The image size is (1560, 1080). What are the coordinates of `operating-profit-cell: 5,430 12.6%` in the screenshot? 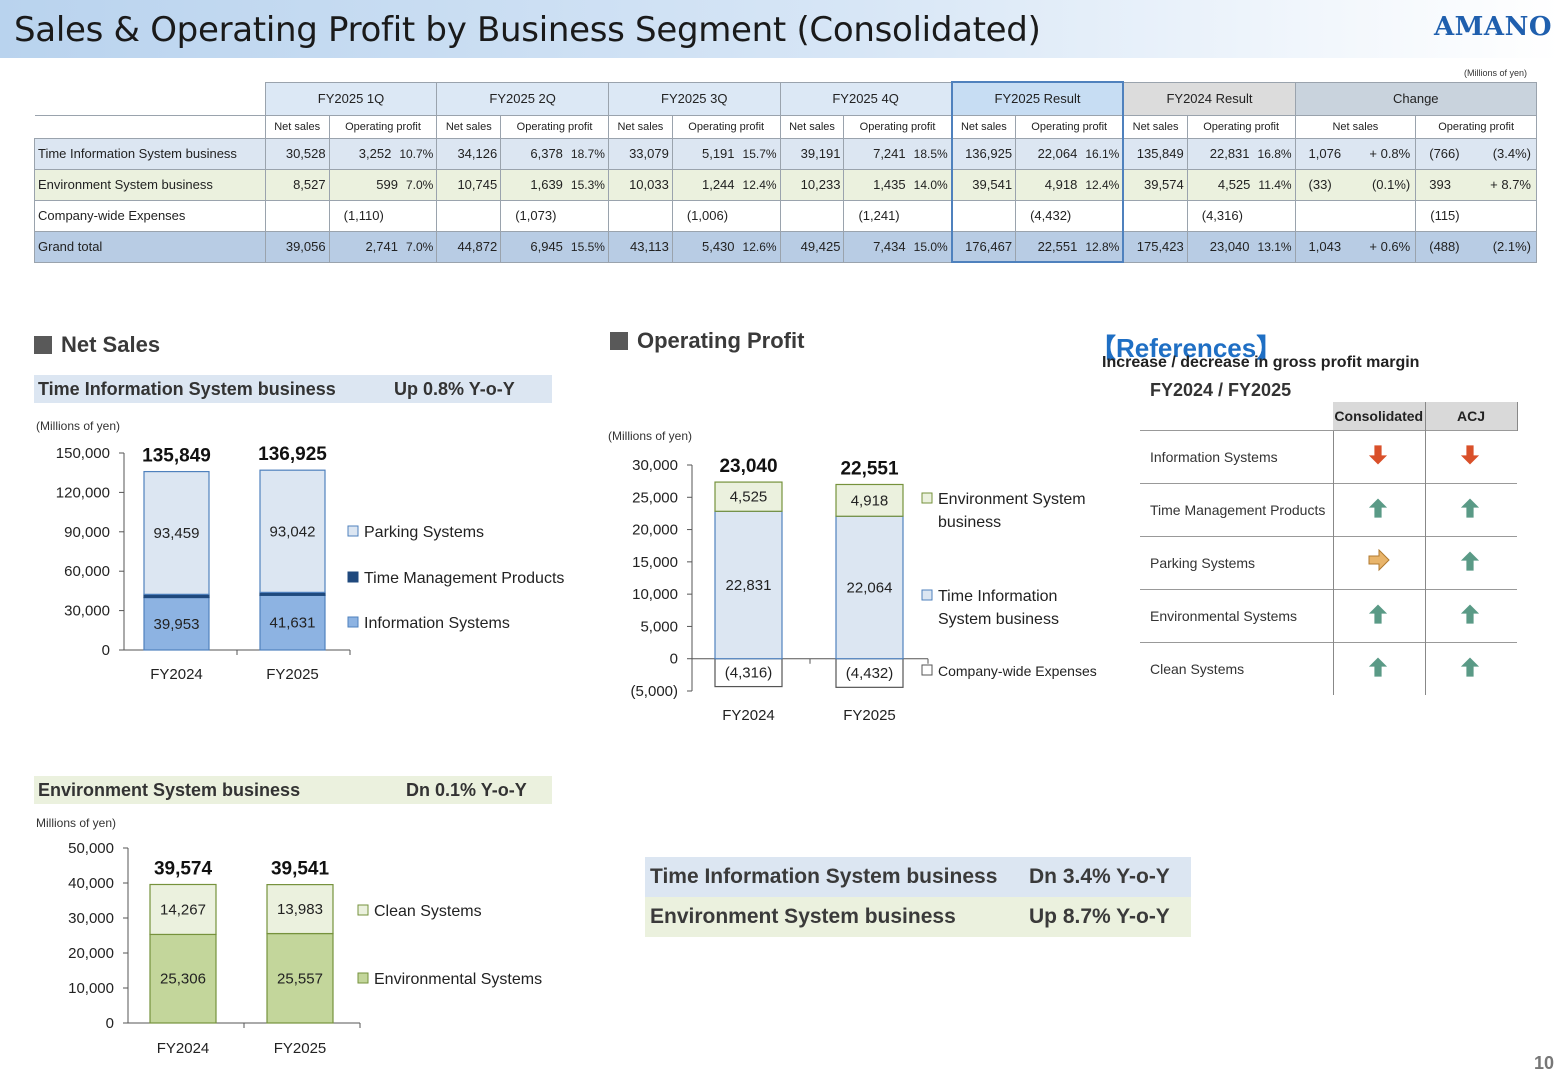 It's located at (726, 246).